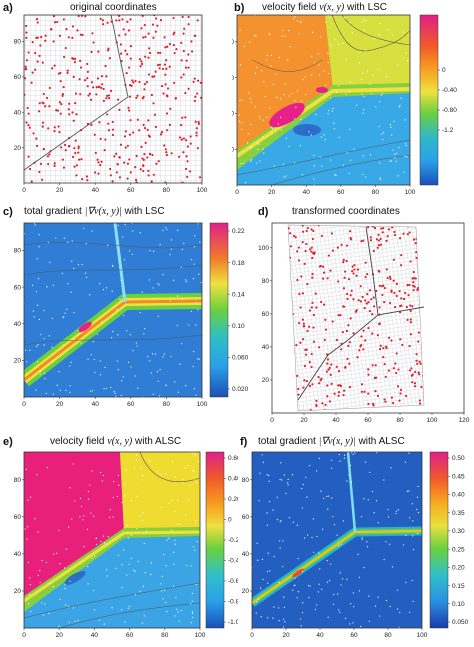 This screenshot has height=647, width=474. I want to click on panel-b-title-pre: velocity field, so click(289, 7).